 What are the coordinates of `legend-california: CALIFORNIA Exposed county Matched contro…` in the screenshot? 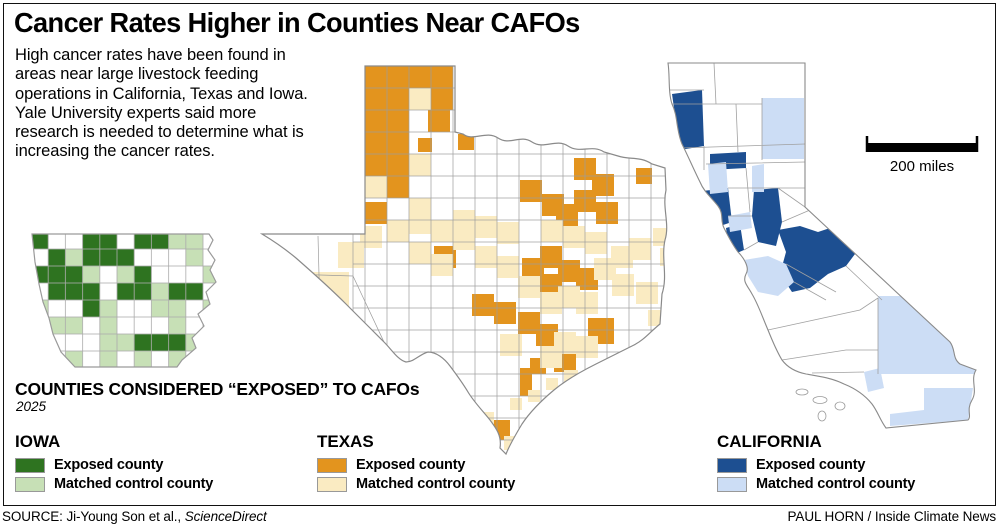 It's located at (847, 463).